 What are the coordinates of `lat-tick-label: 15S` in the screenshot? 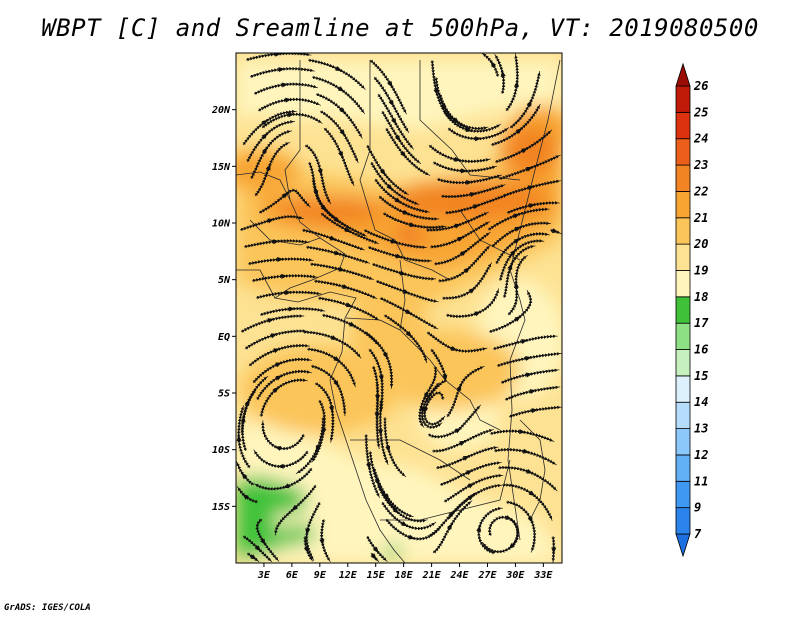 It's located at (221, 507).